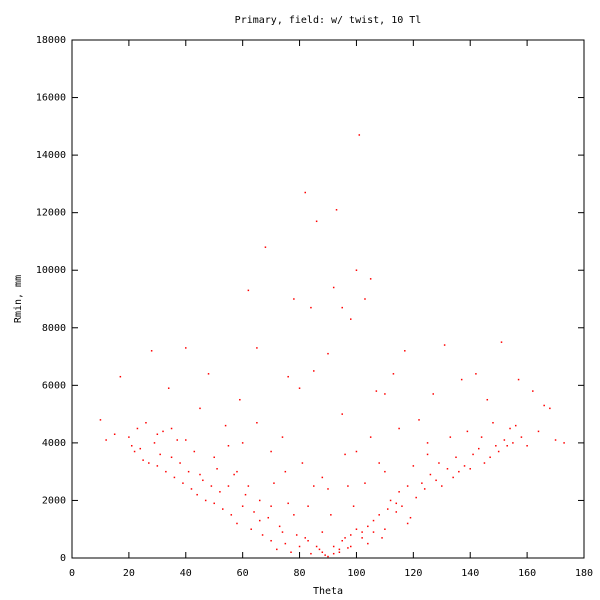 Image resolution: width=600 pixels, height=600 pixels. Describe the element at coordinates (356, 573) in the screenshot. I see `x-tick-label: 100` at that location.